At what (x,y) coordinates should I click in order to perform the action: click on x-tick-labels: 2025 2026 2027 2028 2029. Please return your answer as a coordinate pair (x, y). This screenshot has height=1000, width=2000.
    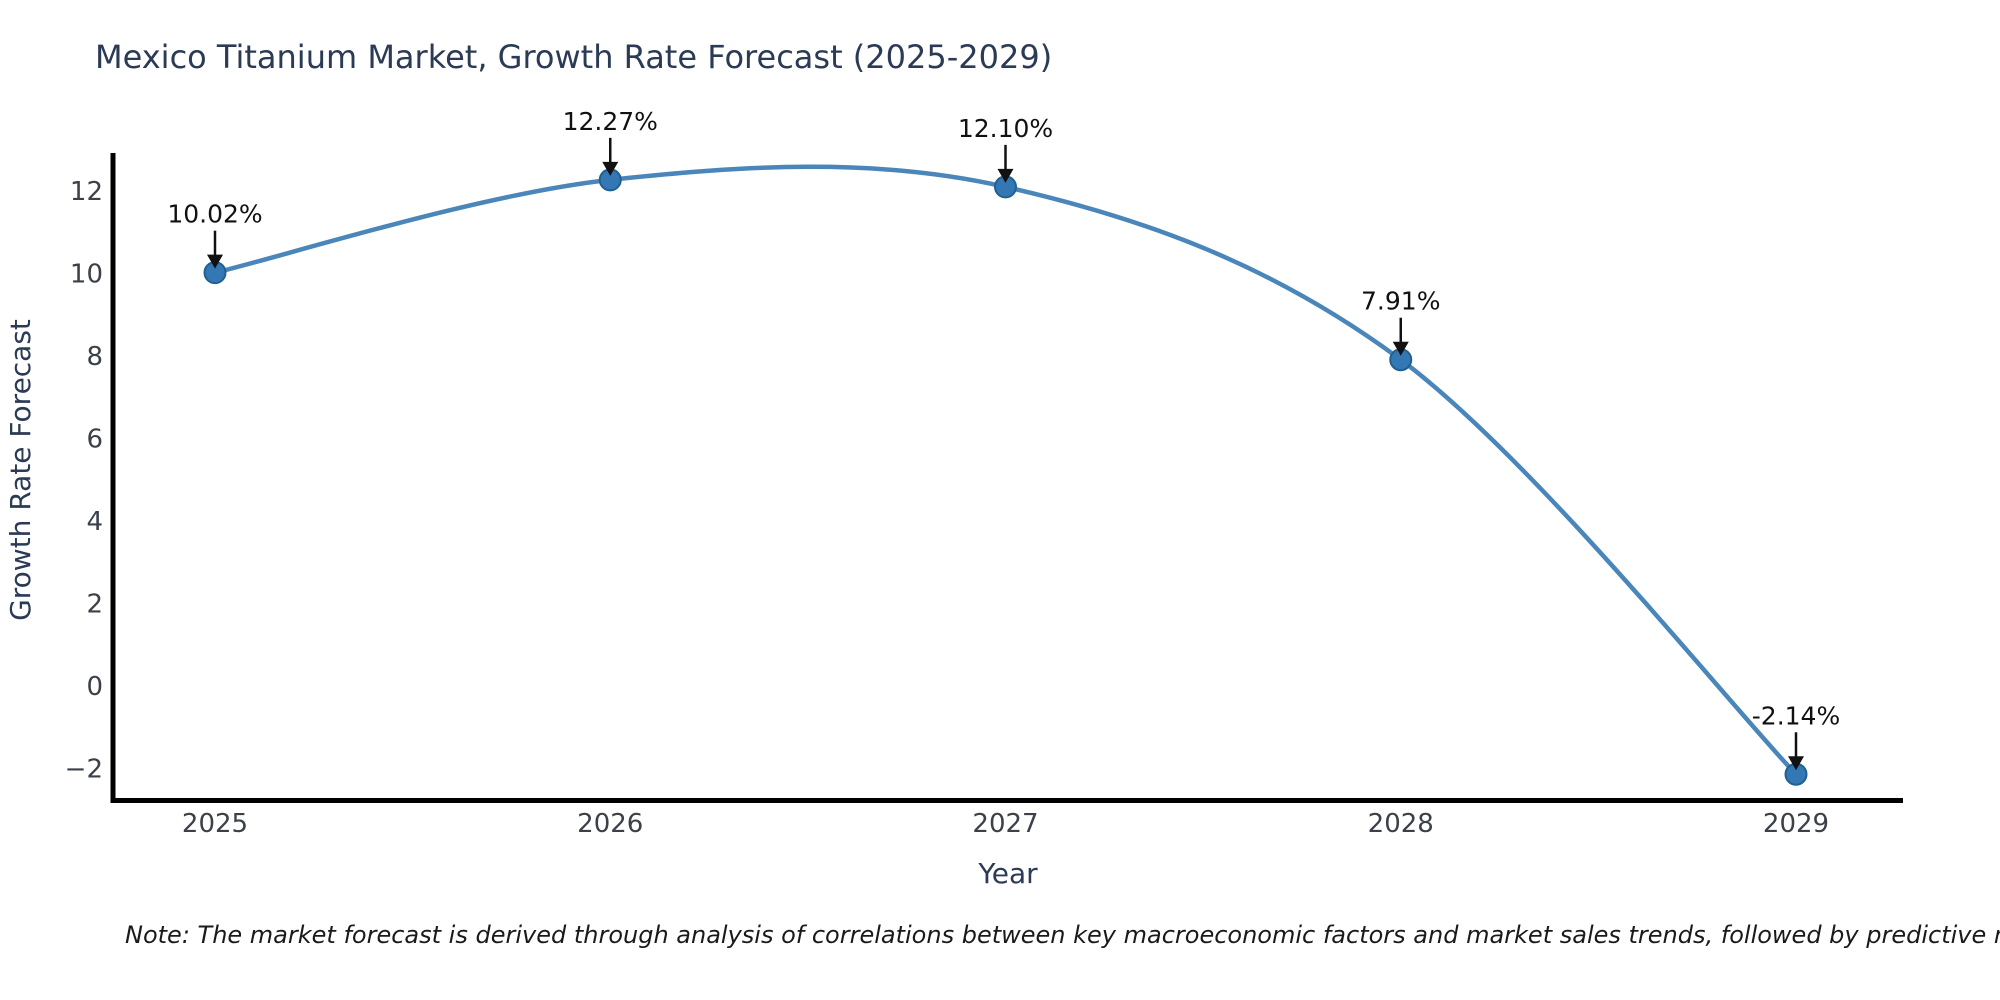
    Looking at the image, I should click on (1005, 824).